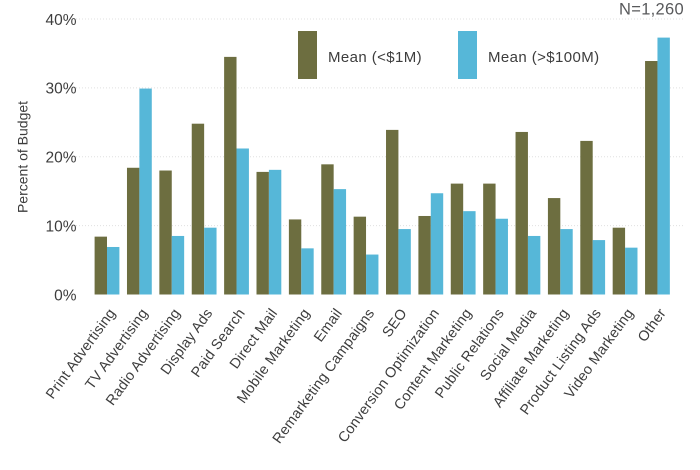 This screenshot has height=470, width=700. I want to click on svg-text: Mean (>$100M), so click(544, 57).